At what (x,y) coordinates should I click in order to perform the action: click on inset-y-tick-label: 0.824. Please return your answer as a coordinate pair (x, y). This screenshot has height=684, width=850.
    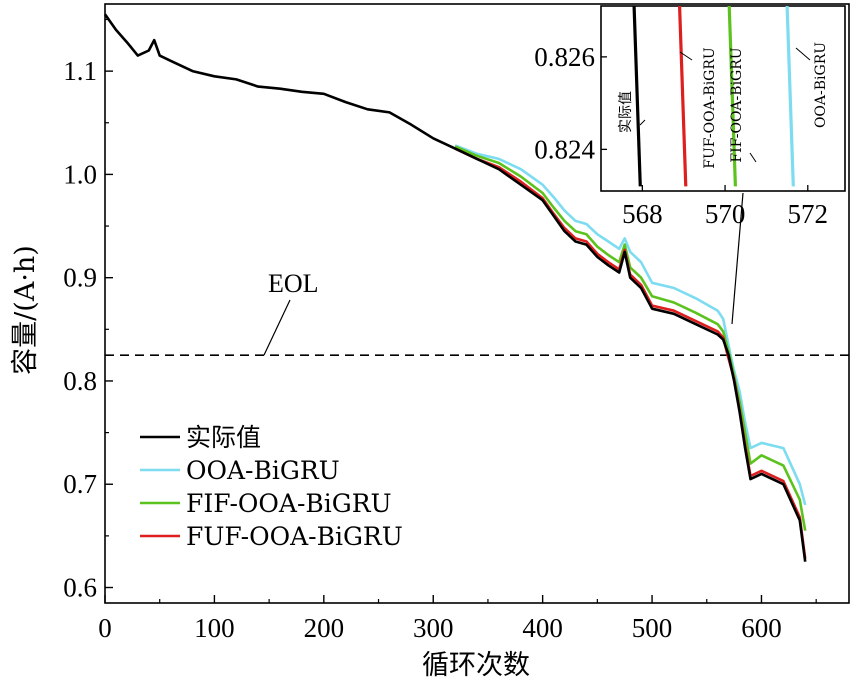
    Looking at the image, I should click on (564, 149).